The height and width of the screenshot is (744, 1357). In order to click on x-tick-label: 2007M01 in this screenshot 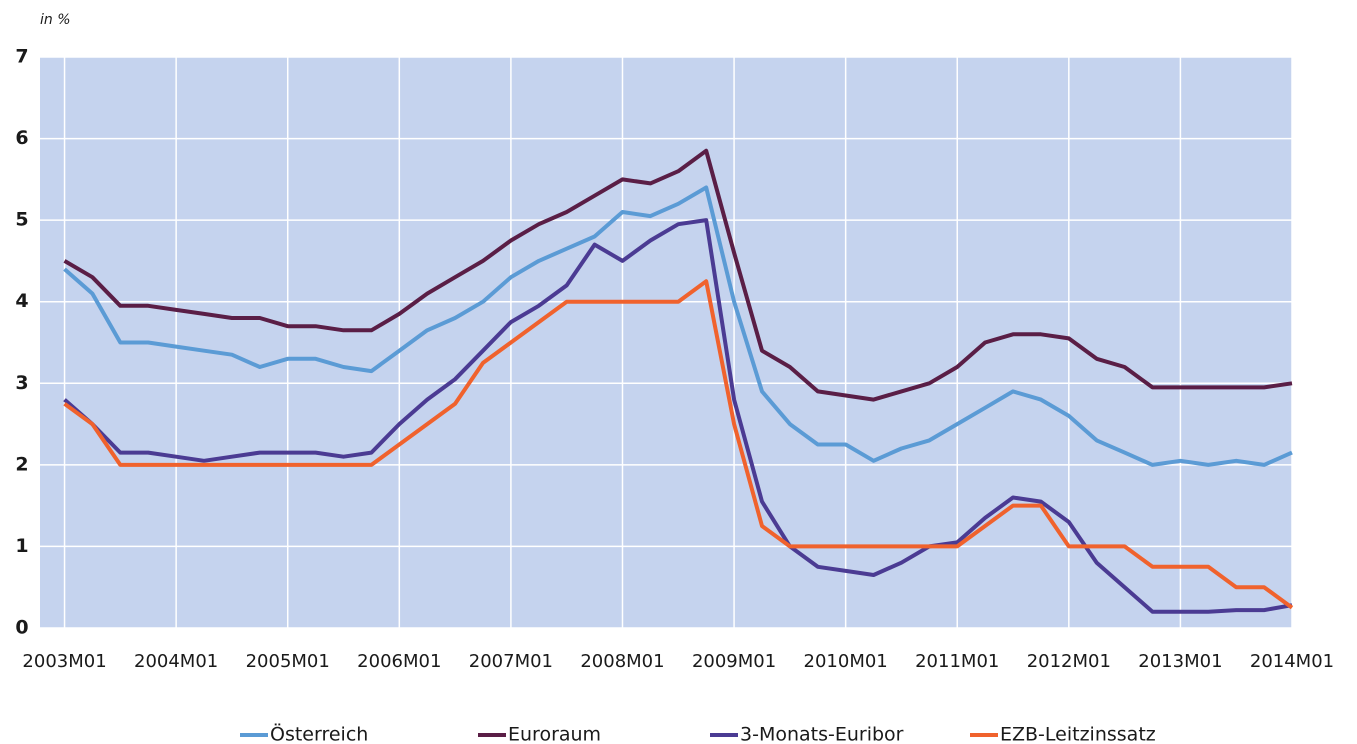, I will do `click(511, 661)`.